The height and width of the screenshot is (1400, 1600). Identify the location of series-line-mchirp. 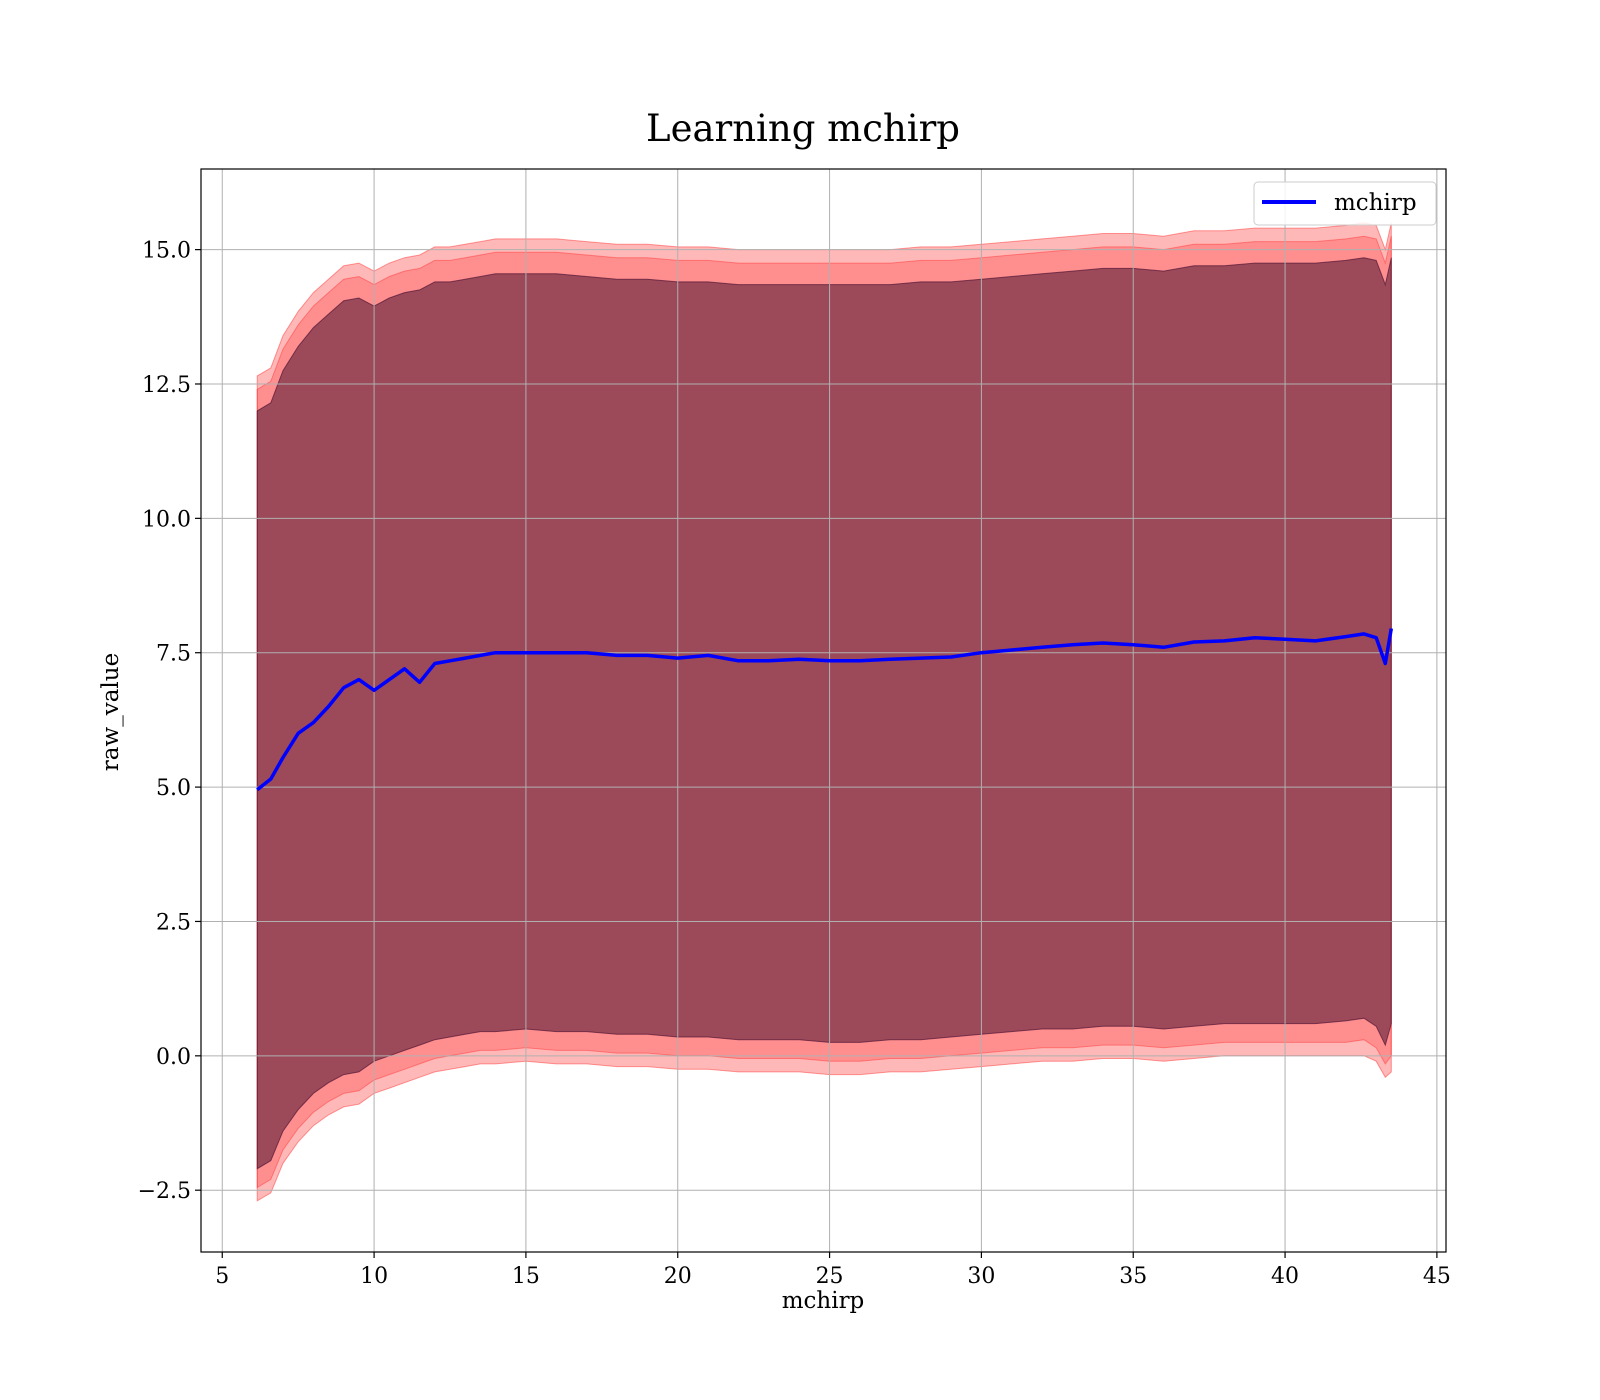
(825, 710).